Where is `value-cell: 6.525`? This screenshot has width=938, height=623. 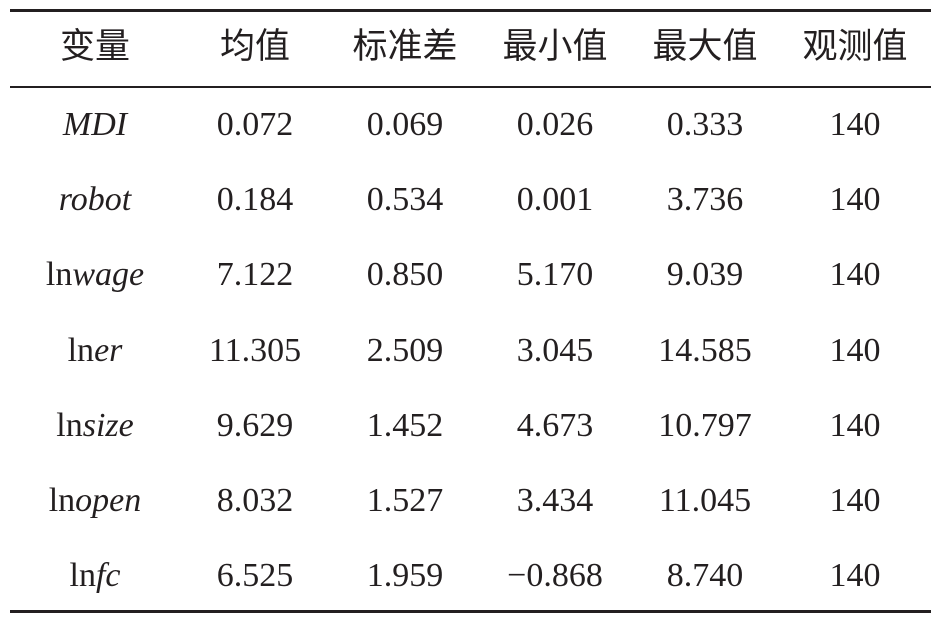
value-cell: 6.525 is located at coordinates (255, 576).